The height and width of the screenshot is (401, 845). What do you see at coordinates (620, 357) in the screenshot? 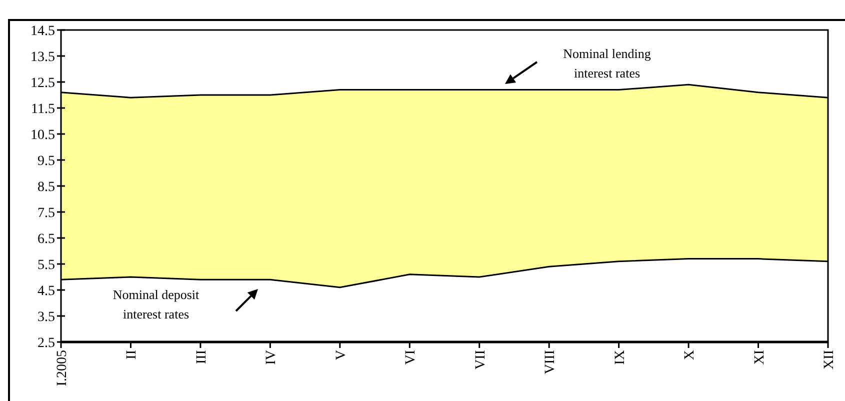
I see `x-tick-label: IX` at bounding box center [620, 357].